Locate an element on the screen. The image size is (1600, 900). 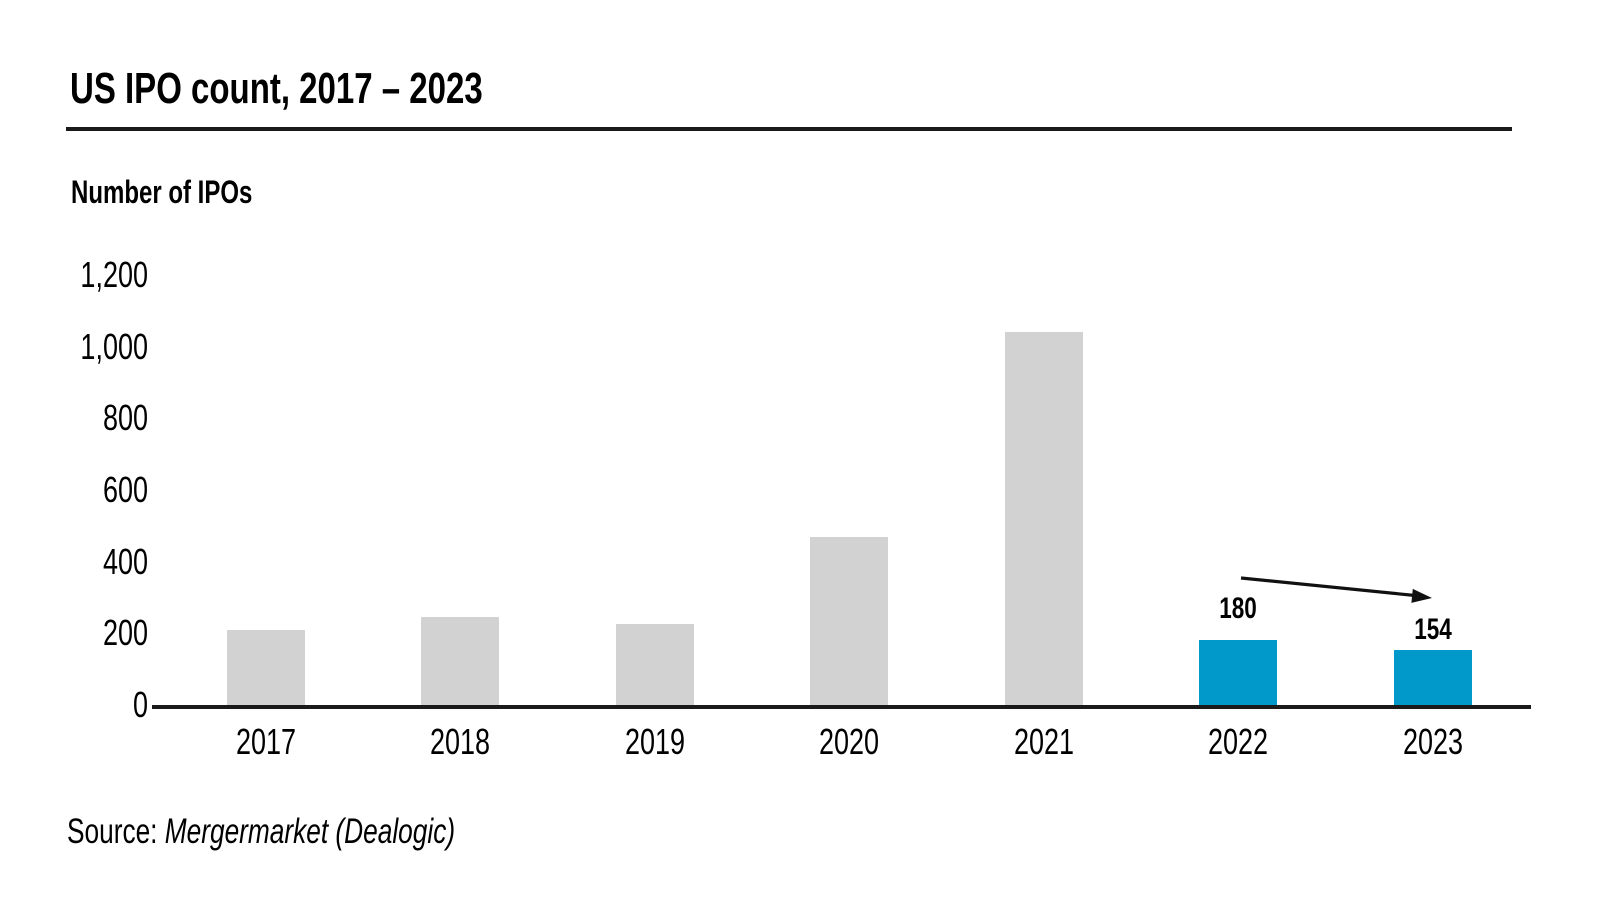
decline-arrow-icon is located at coordinates (1336, 589).